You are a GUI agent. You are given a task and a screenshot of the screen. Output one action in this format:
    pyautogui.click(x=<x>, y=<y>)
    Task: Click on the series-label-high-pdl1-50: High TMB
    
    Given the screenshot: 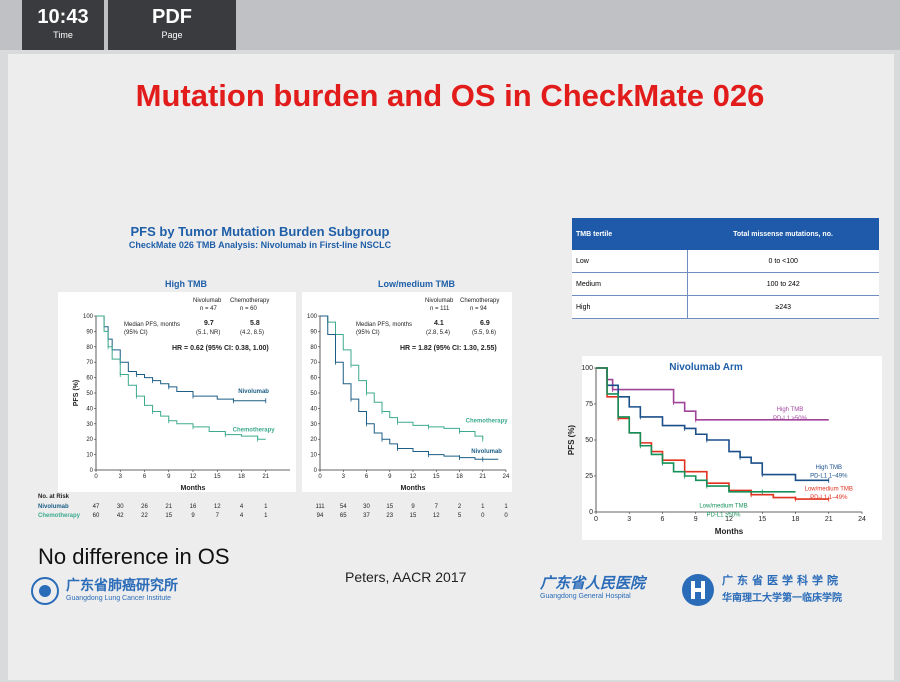 What is the action you would take?
    pyautogui.click(x=790, y=410)
    